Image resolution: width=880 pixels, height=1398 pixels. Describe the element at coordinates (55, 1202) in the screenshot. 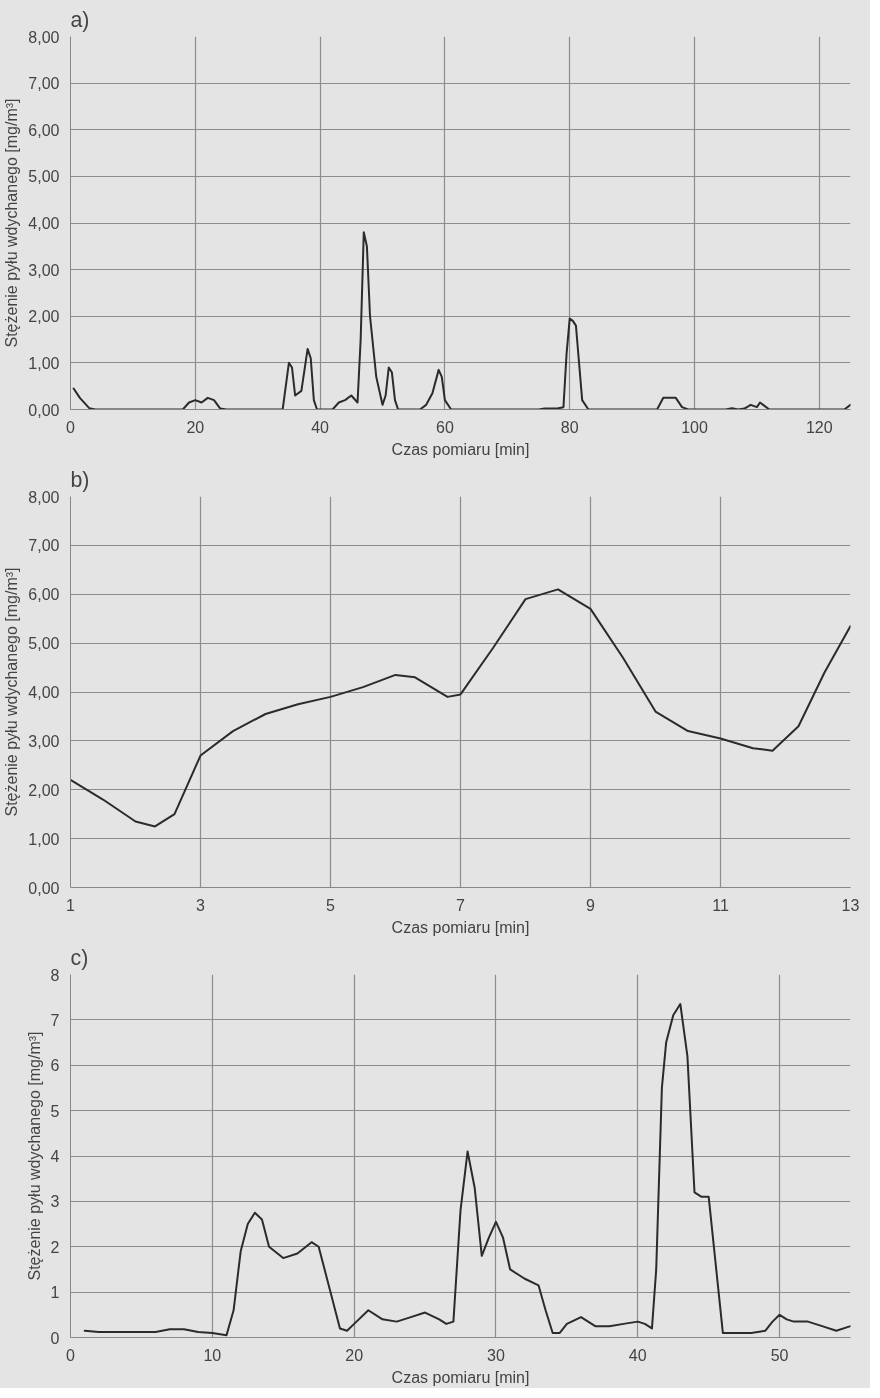

I see `y-tick-label: 3` at that location.